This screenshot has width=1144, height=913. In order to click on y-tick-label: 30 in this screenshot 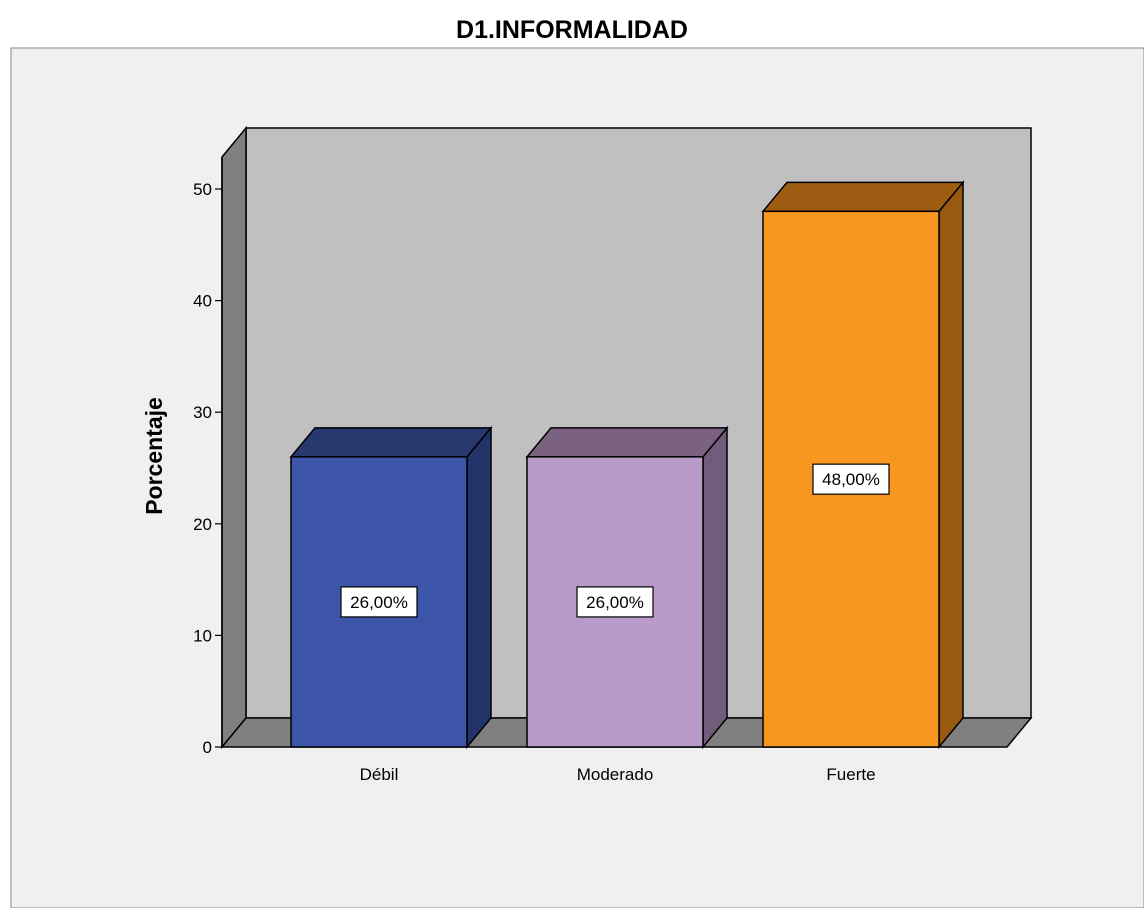, I will do `click(202, 412)`.